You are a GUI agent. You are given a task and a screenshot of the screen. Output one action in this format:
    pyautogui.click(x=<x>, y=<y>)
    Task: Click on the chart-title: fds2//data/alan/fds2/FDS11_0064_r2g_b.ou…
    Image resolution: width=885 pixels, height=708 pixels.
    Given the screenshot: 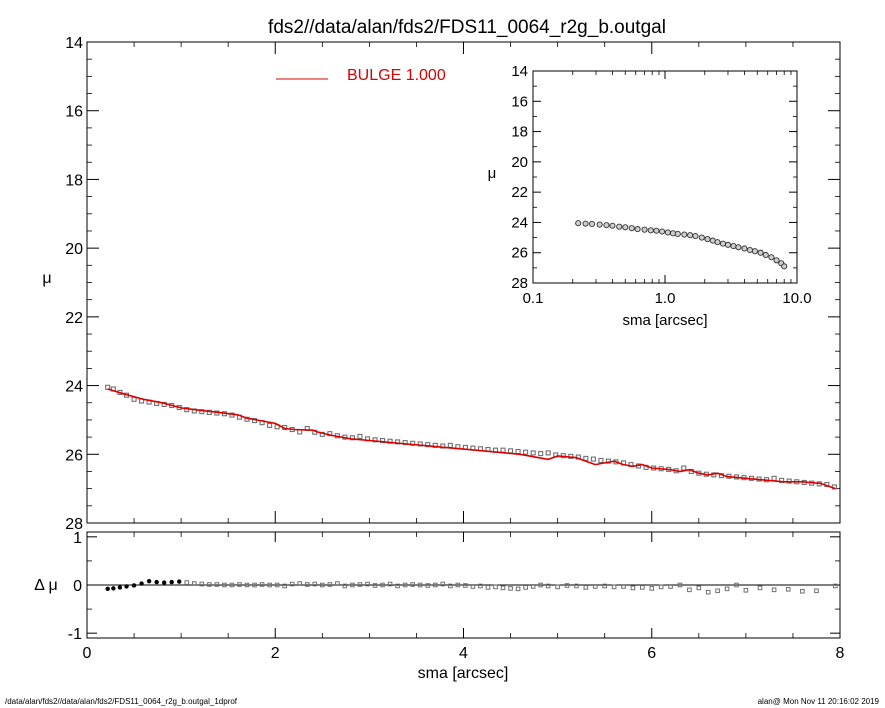 What is the action you would take?
    pyautogui.click(x=467, y=27)
    